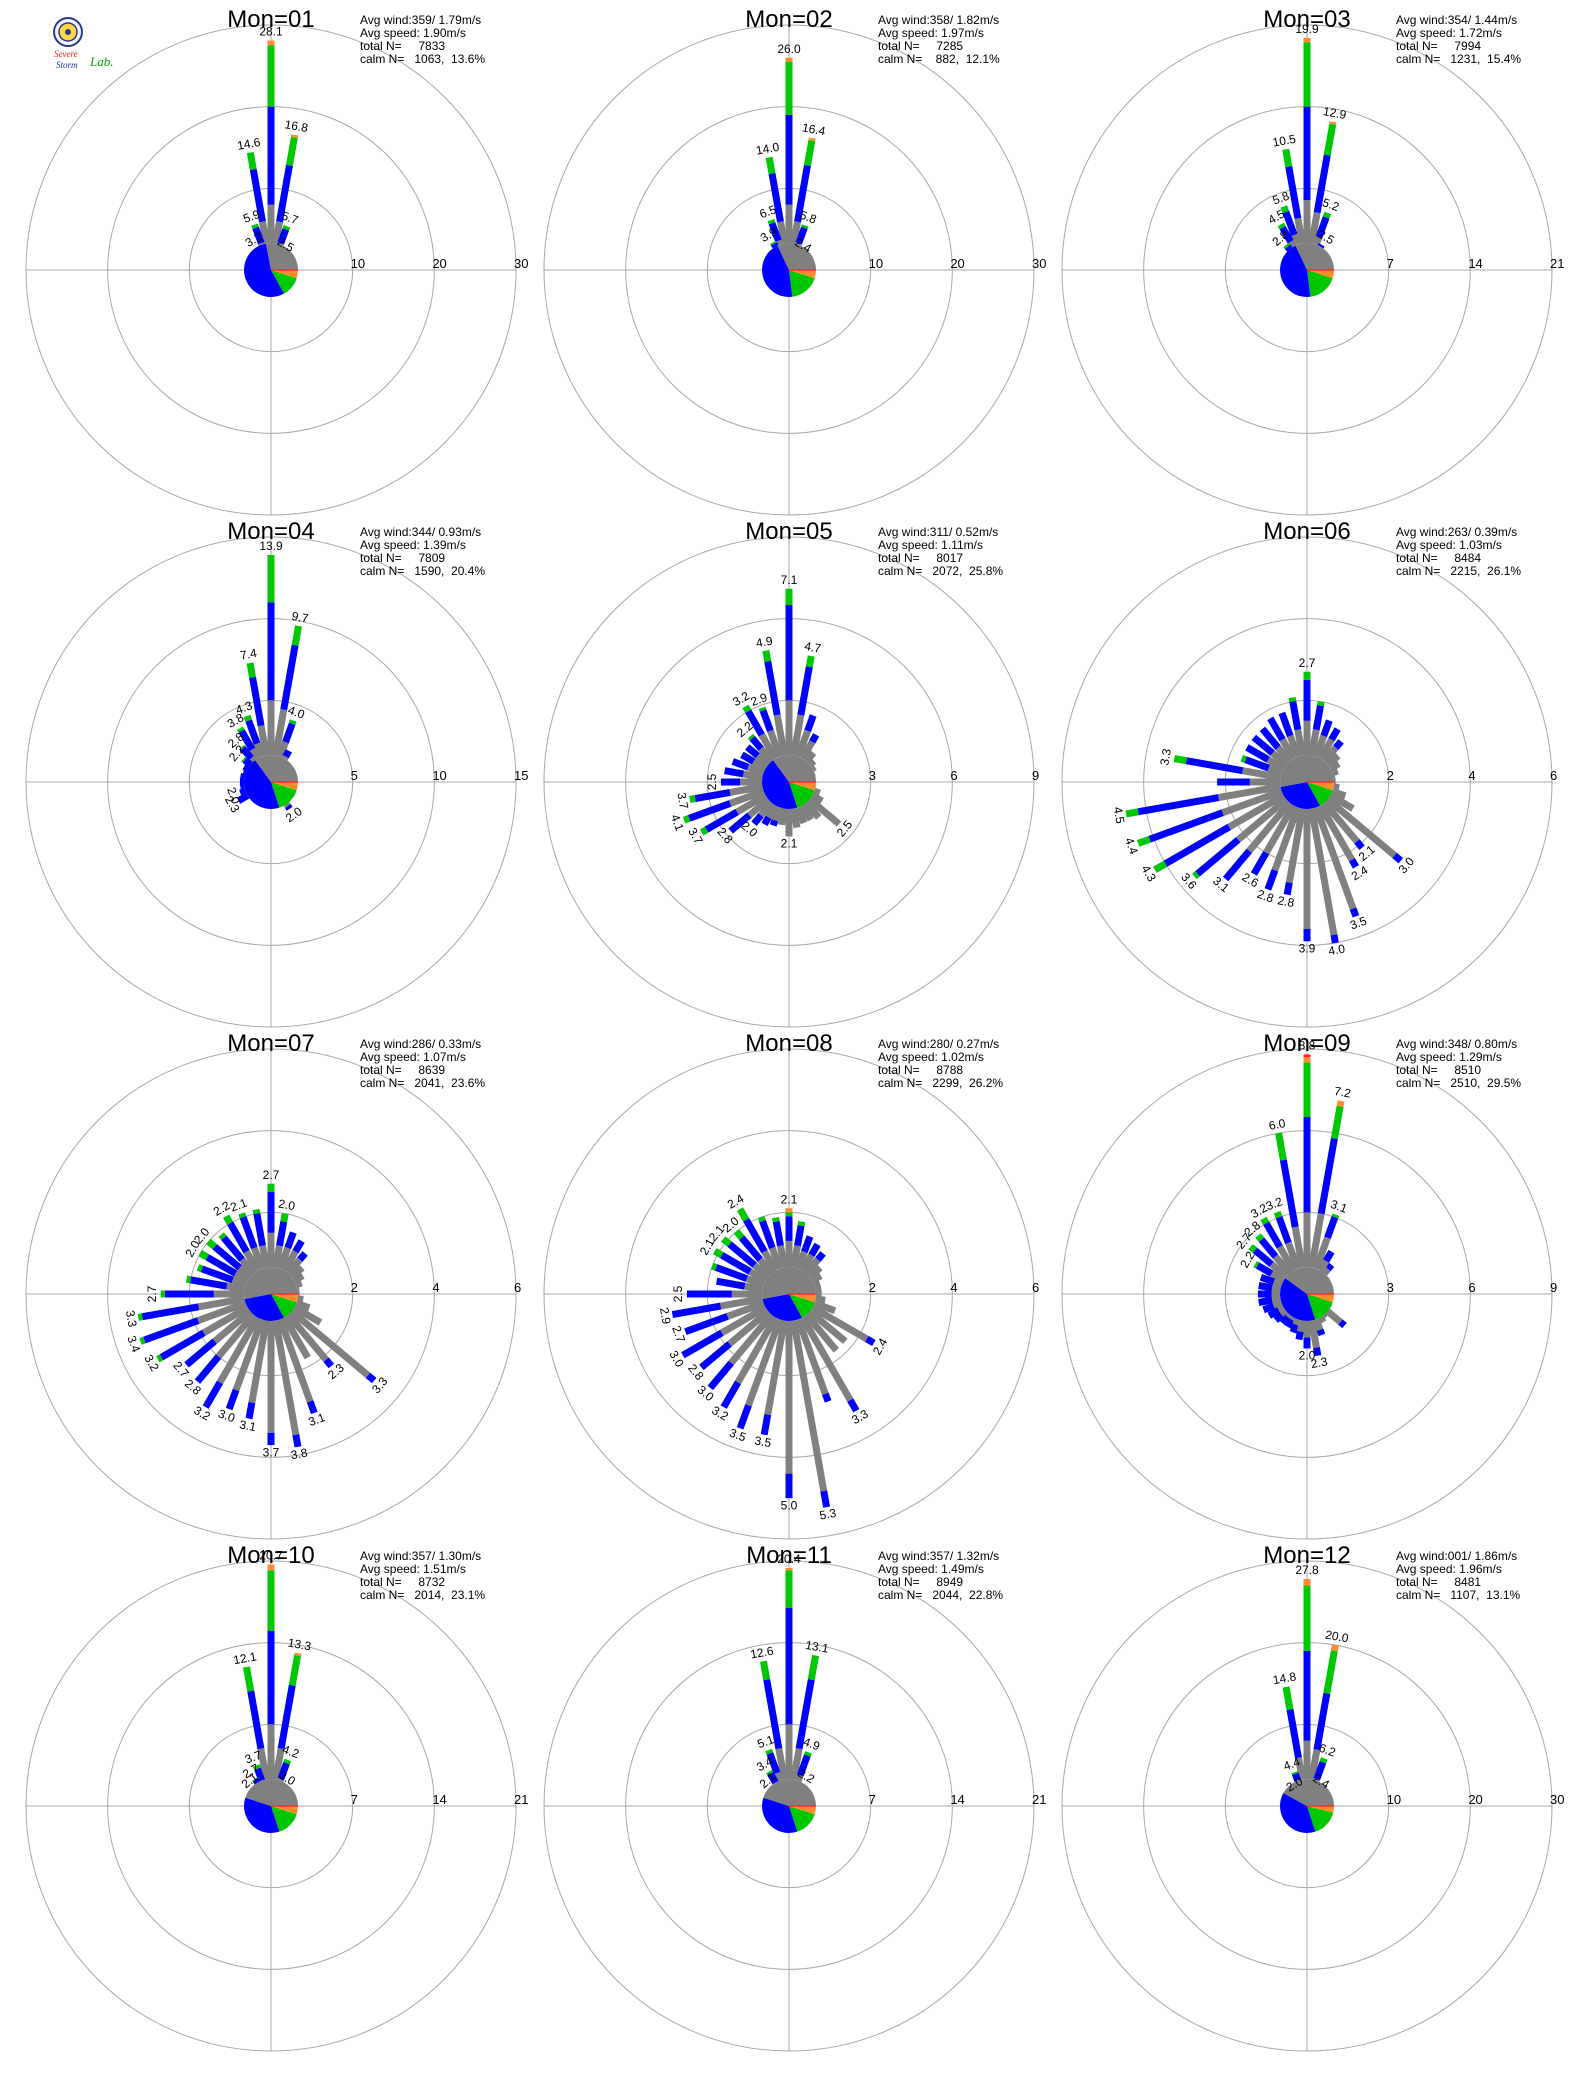  Describe the element at coordinates (1471, 775) in the screenshot. I see `ring-tick-label: 4` at that location.